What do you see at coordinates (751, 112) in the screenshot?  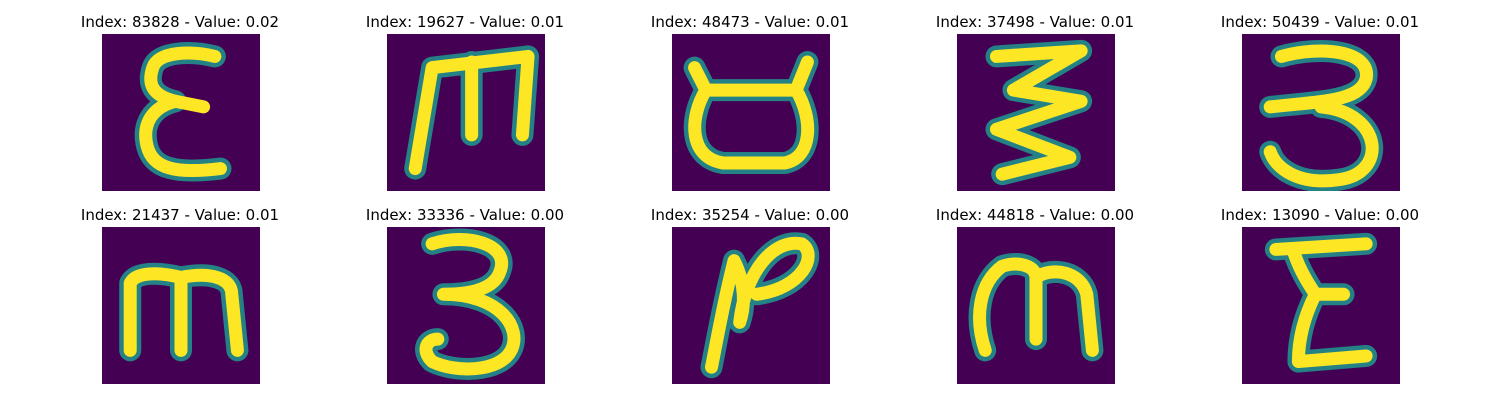 I see `cup-glyph` at bounding box center [751, 112].